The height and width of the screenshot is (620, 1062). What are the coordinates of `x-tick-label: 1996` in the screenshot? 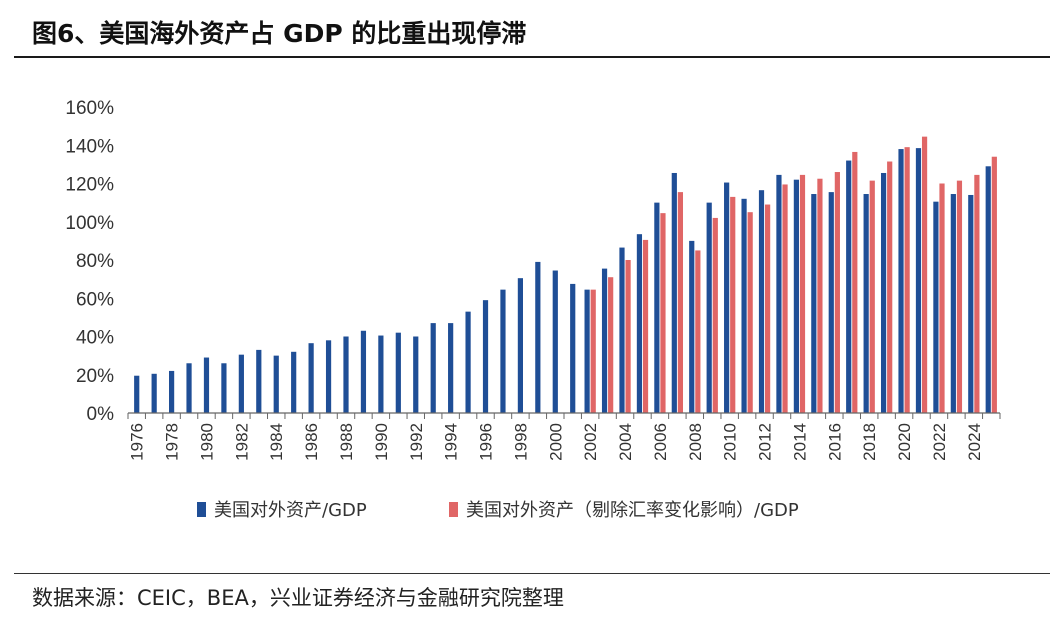 It's located at (486, 442).